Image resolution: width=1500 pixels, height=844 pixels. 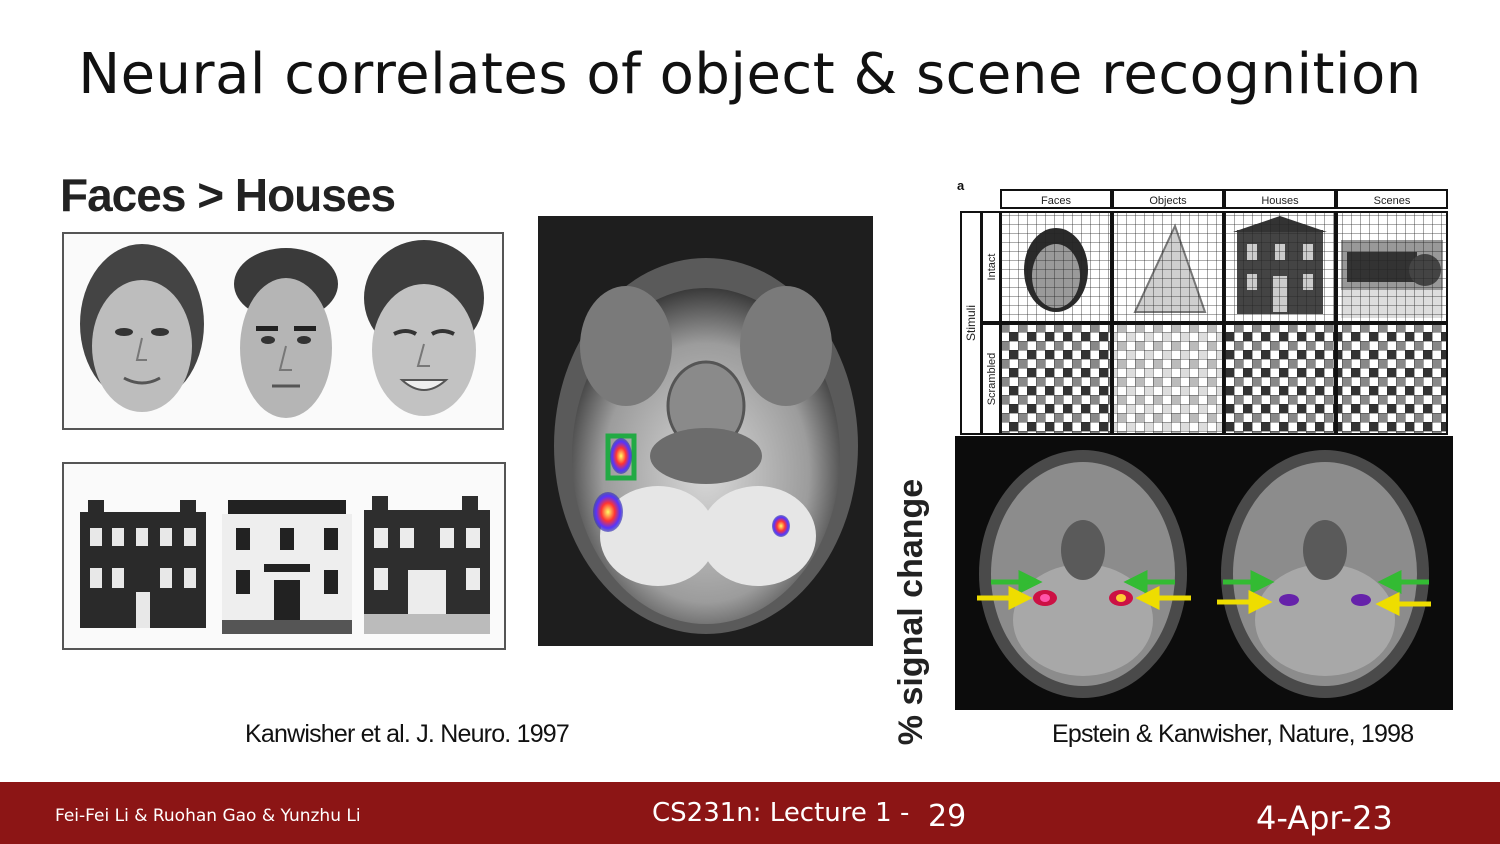 I want to click on yellow-arrows, so click(x=1204, y=601).